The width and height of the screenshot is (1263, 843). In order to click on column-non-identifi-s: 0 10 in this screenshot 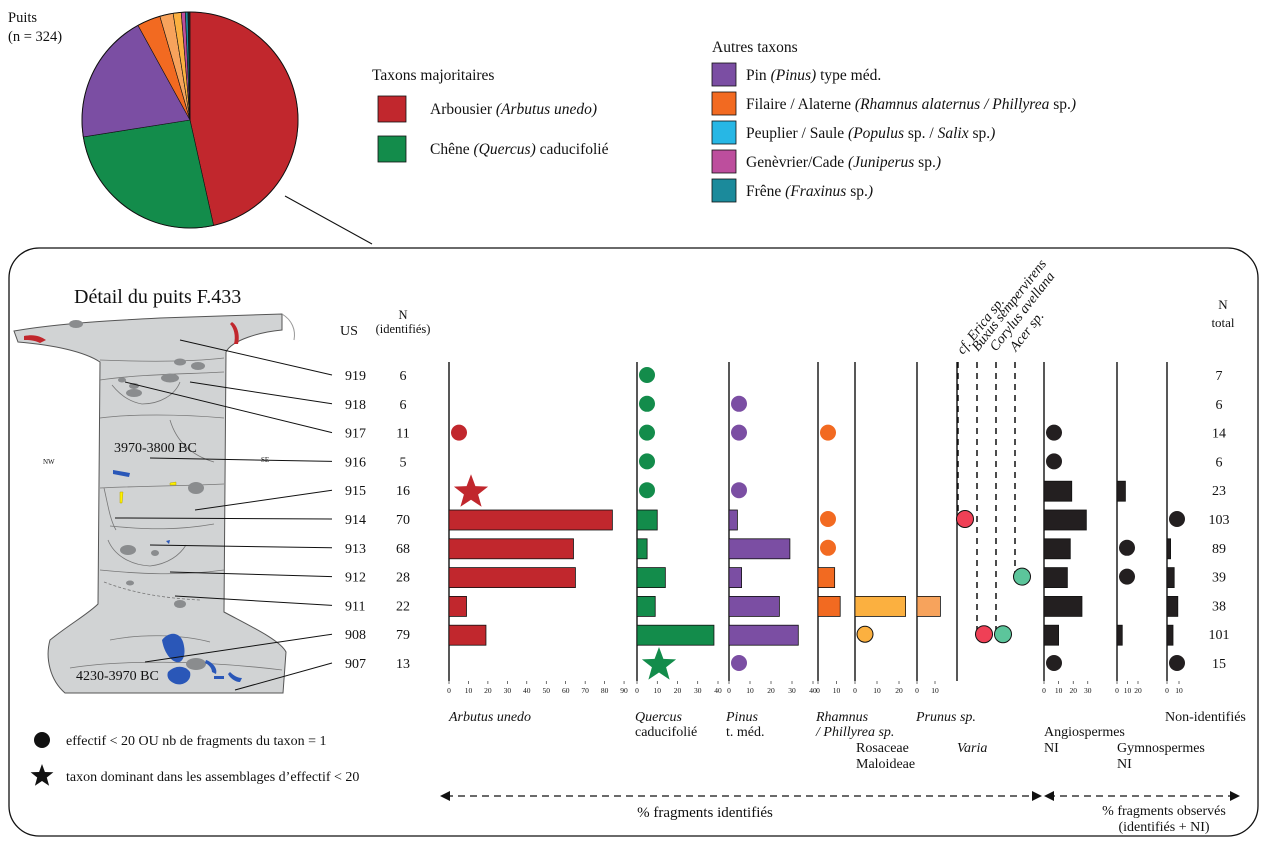, I will do `click(1175, 528)`.